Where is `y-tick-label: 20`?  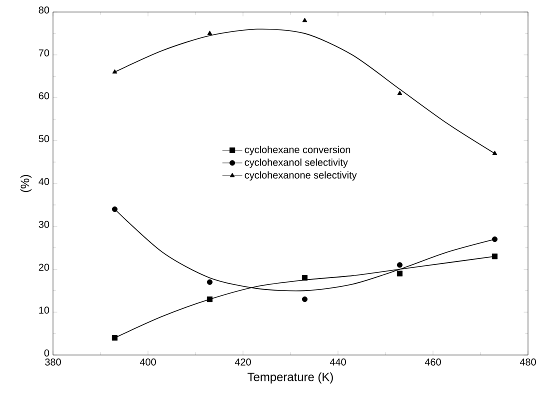
y-tick-label: 20 is located at coordinates (44, 267).